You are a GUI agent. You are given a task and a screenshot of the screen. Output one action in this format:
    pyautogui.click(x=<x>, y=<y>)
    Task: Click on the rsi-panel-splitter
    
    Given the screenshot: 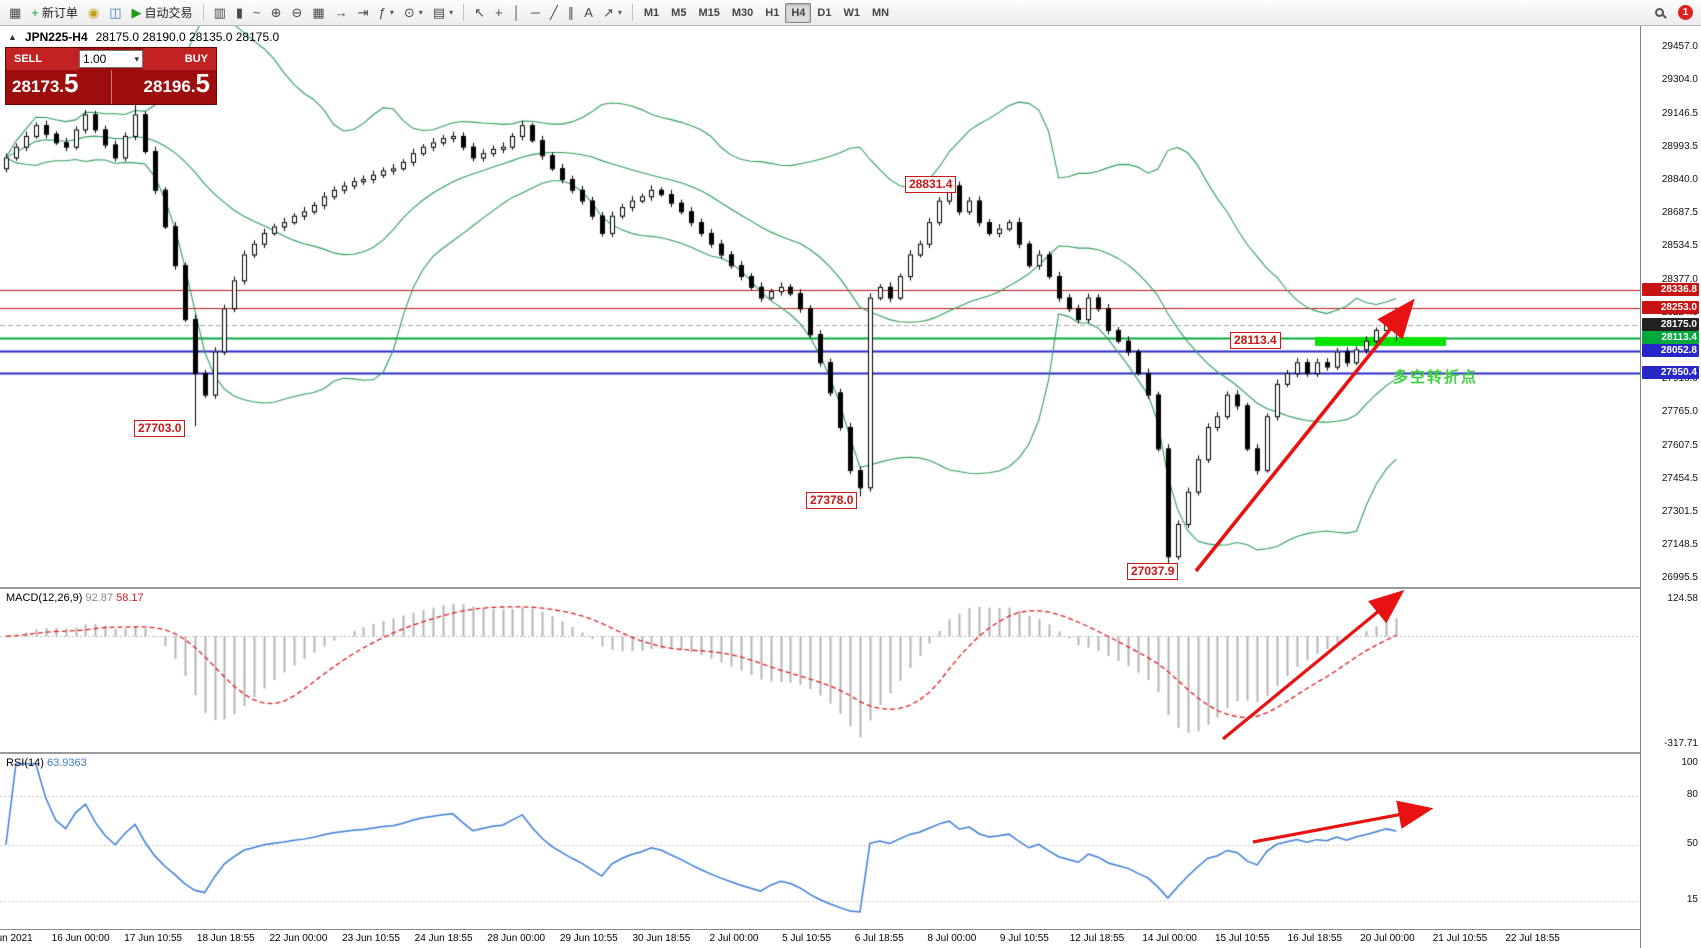 What is the action you would take?
    pyautogui.click(x=820, y=753)
    